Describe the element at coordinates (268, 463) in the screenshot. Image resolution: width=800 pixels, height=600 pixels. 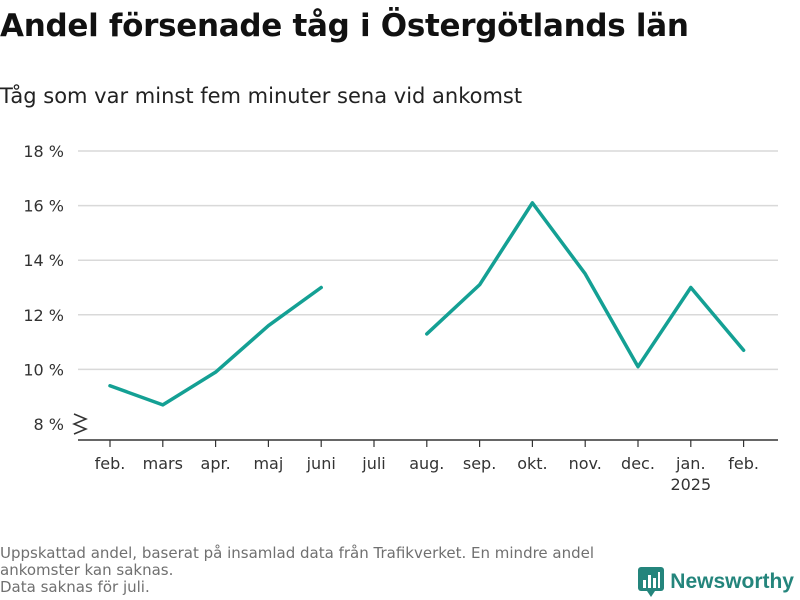
I see `x-tick-label: maj` at that location.